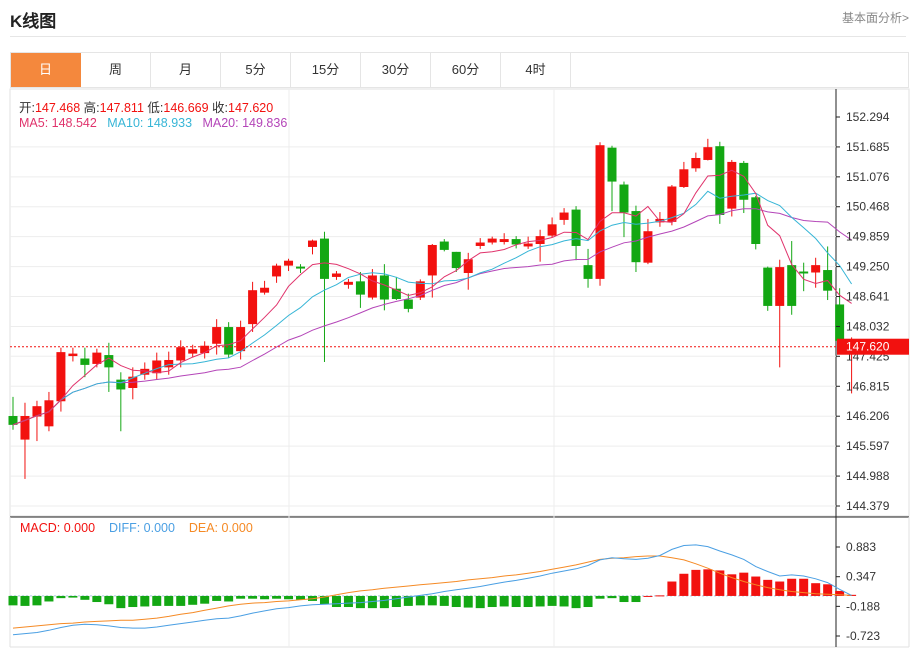  Describe the element at coordinates (46, 70) in the screenshot. I see `tab-day: 日` at that location.